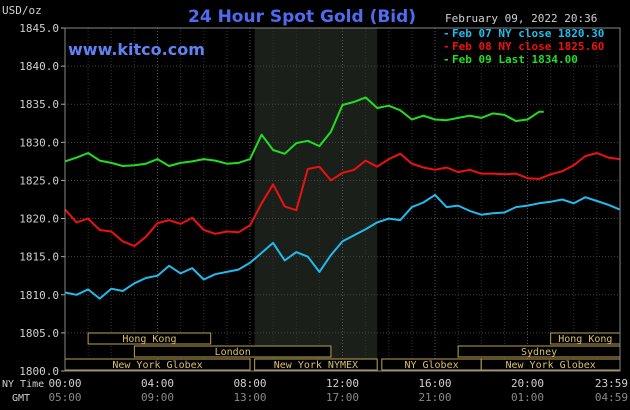 This screenshot has height=410, width=630. What do you see at coordinates (527, 397) in the screenshot?
I see `x-tick-label-gmt: 01:00` at bounding box center [527, 397].